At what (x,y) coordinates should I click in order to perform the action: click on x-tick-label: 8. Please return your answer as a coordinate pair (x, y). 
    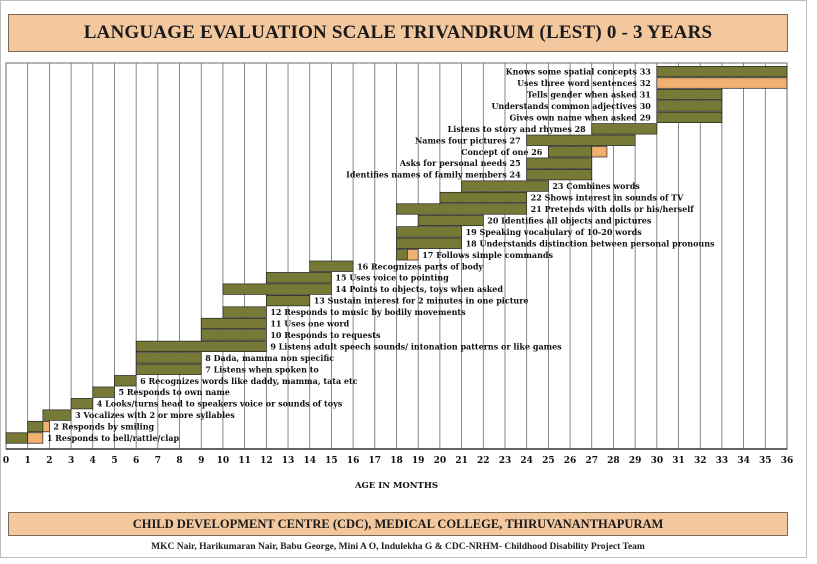
    Looking at the image, I should click on (179, 461).